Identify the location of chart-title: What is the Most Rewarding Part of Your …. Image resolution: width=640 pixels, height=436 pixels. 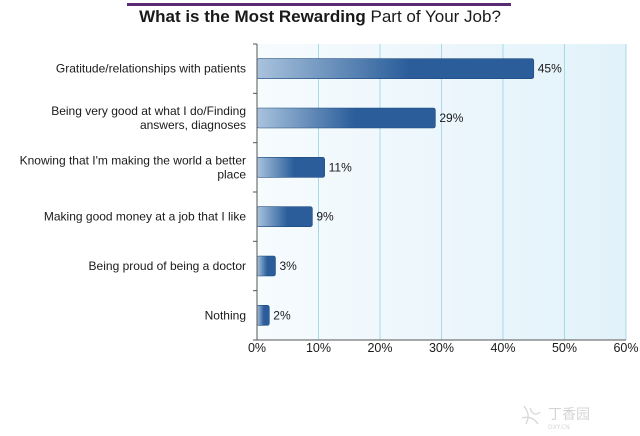
(320, 17).